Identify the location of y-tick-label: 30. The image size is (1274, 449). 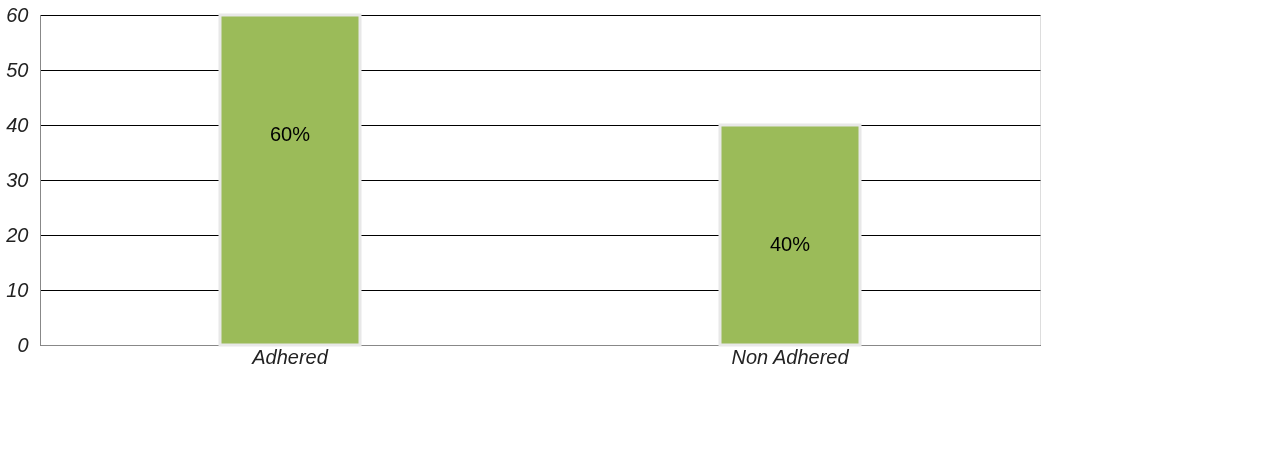
(17, 179).